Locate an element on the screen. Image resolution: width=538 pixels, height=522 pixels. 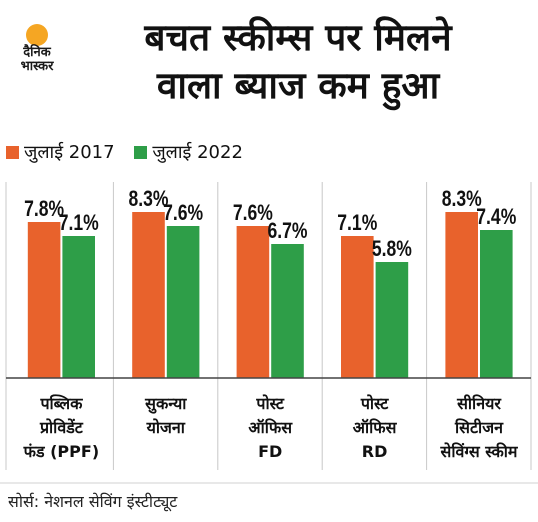
data-label: 7.8% is located at coordinates (44, 208).